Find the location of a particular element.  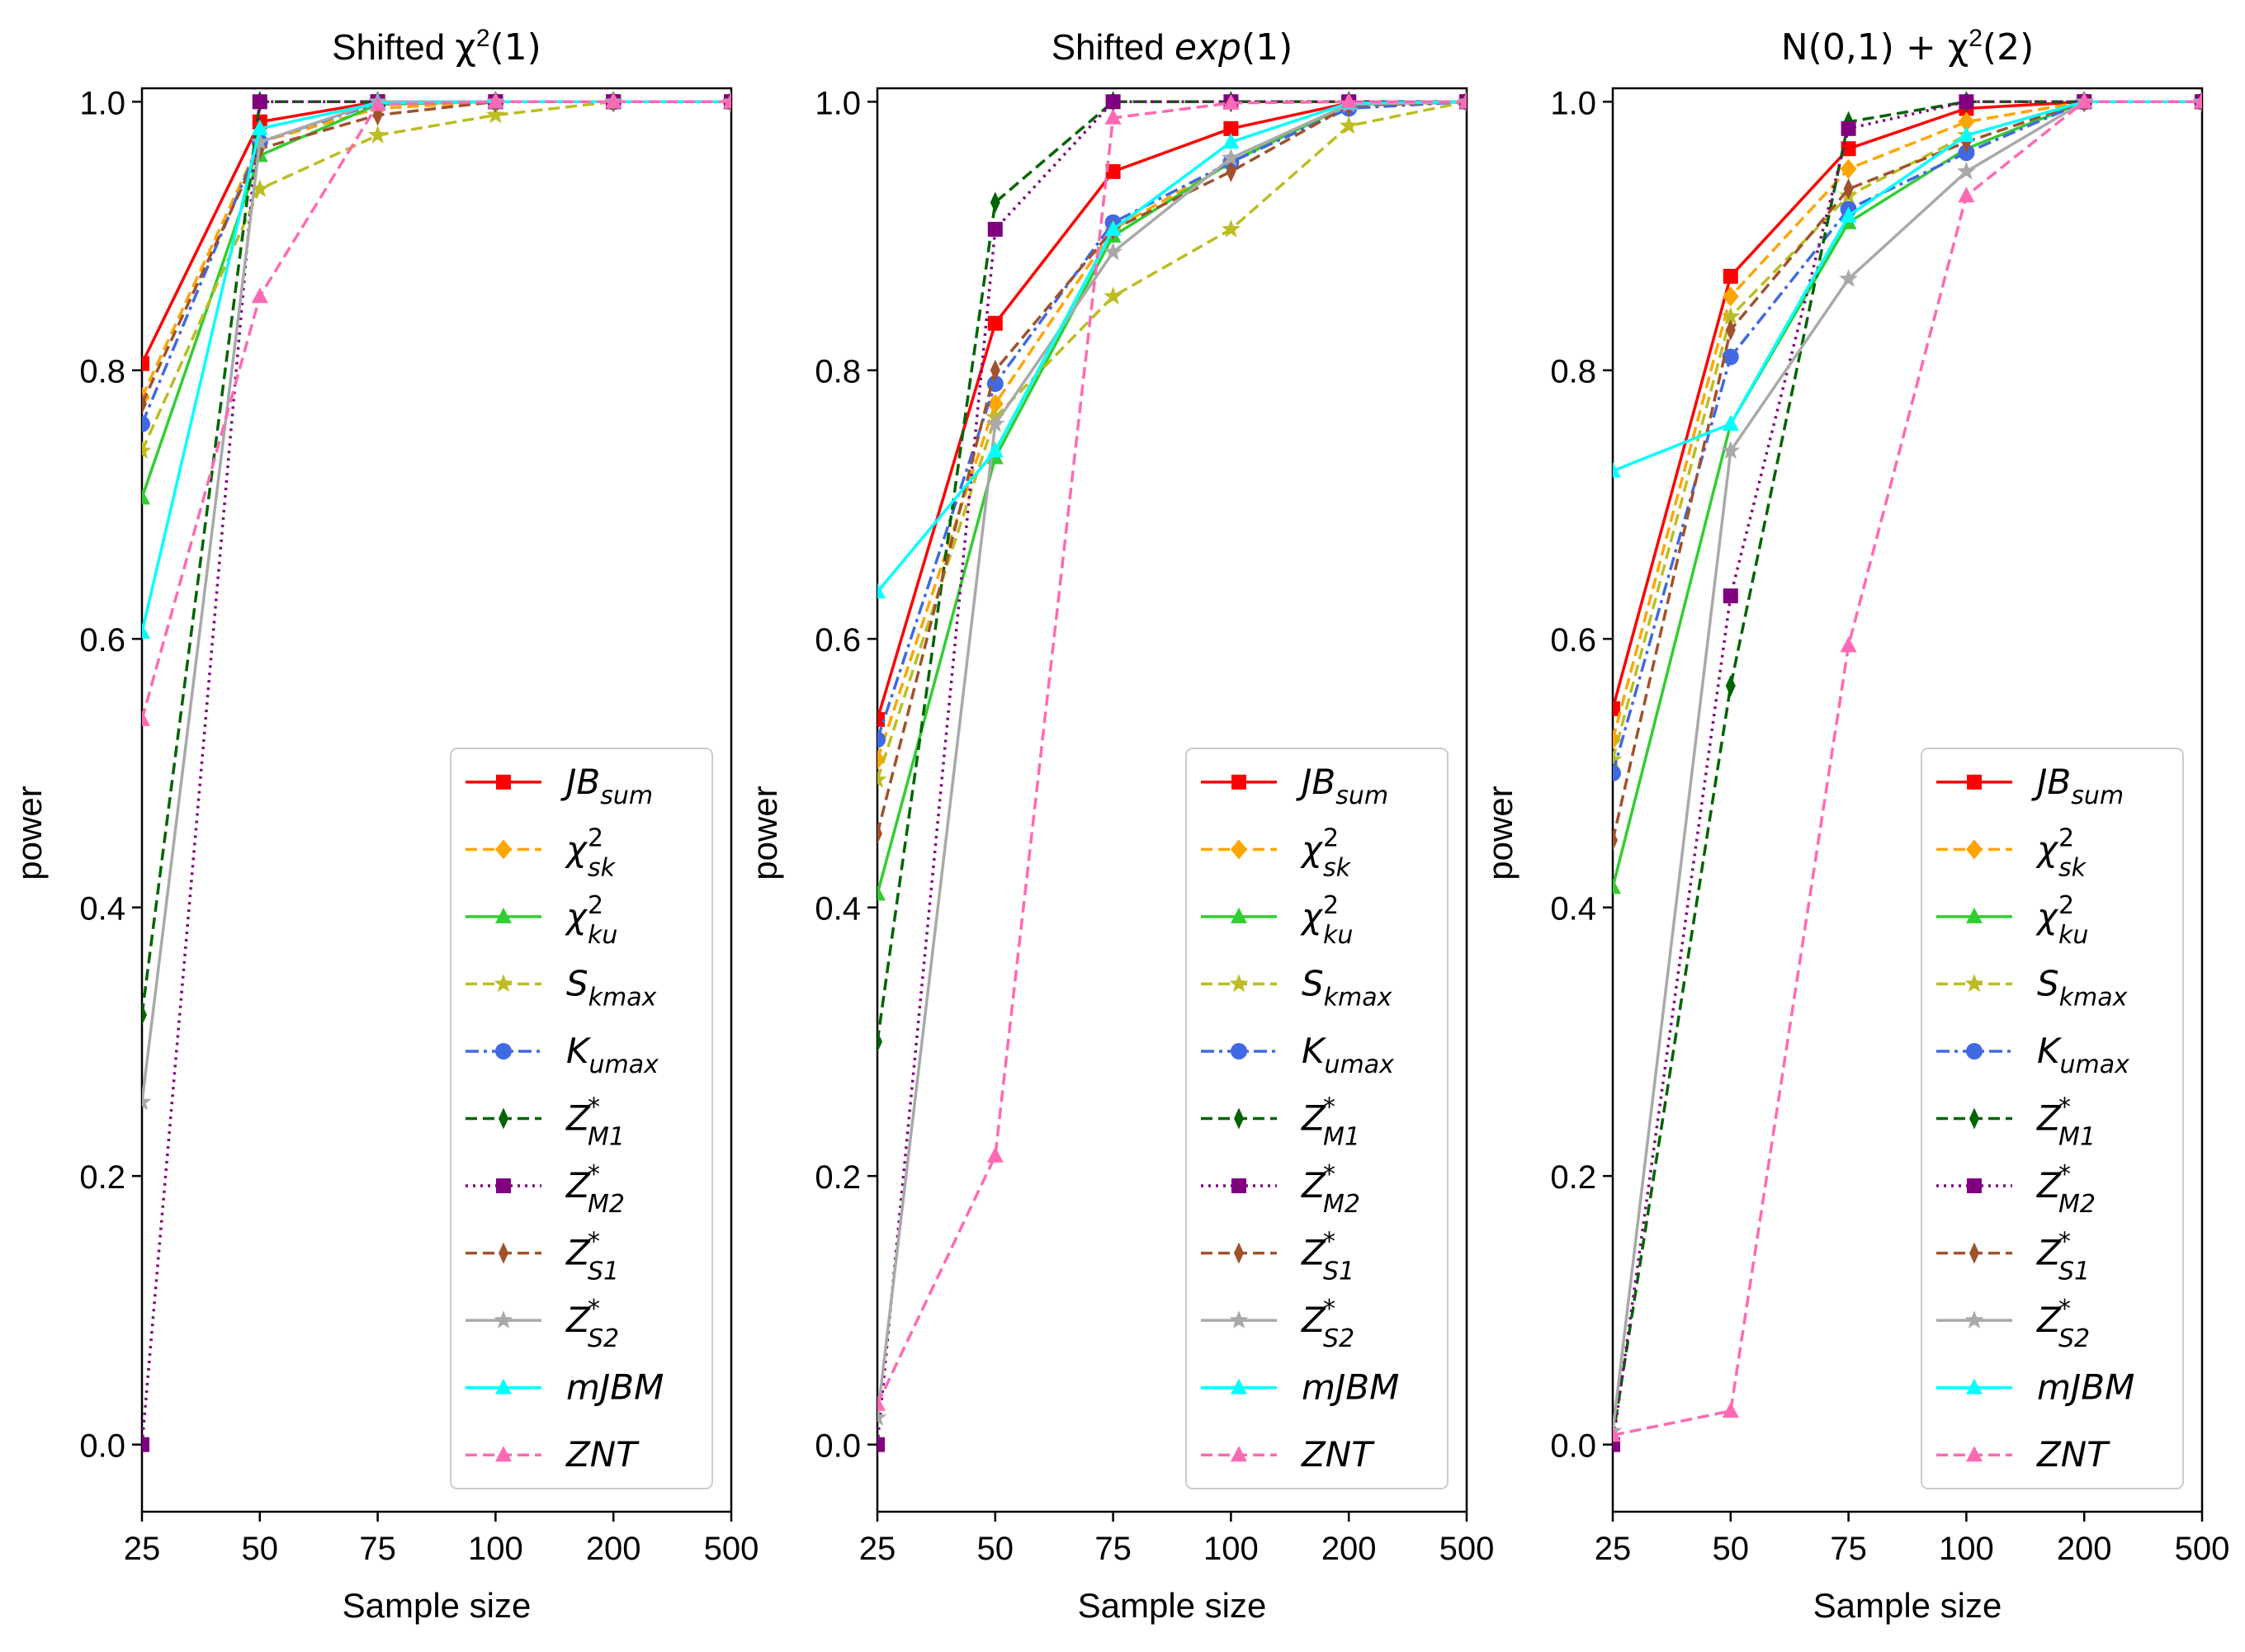

y-tick-label: 1.0 is located at coordinates (1573, 103).